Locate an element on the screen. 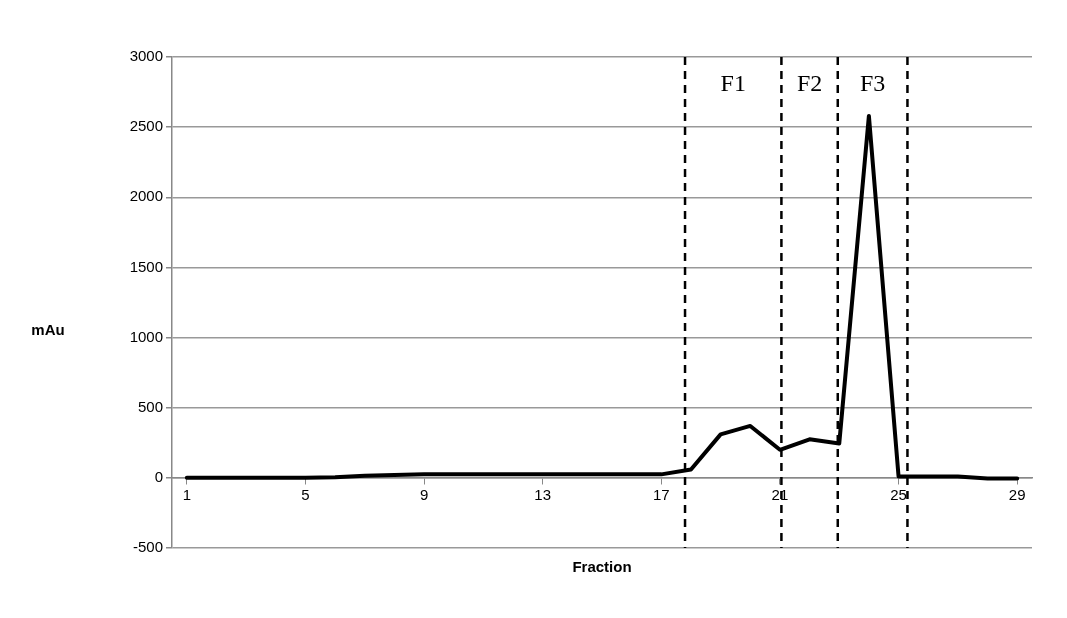  y-tick-label: 3000 is located at coordinates (146, 56).